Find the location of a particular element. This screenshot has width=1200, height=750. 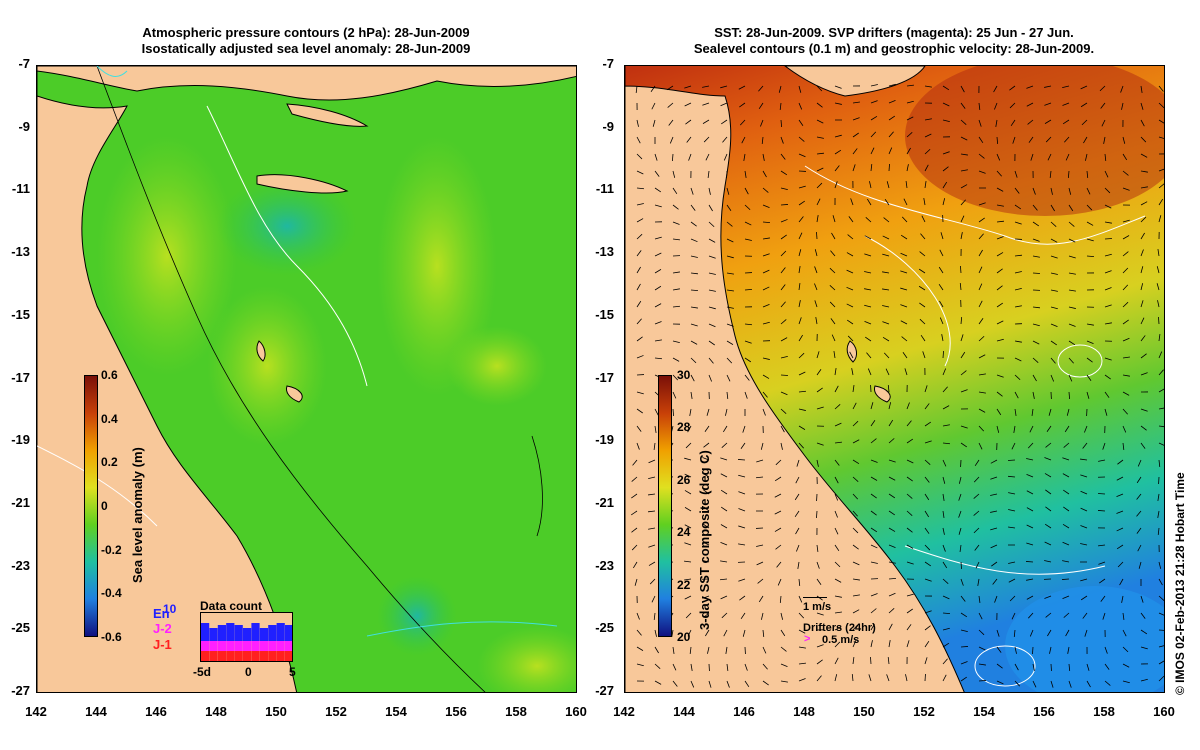

colorbar-tick-label: -0.4 is located at coordinates (111, 593).